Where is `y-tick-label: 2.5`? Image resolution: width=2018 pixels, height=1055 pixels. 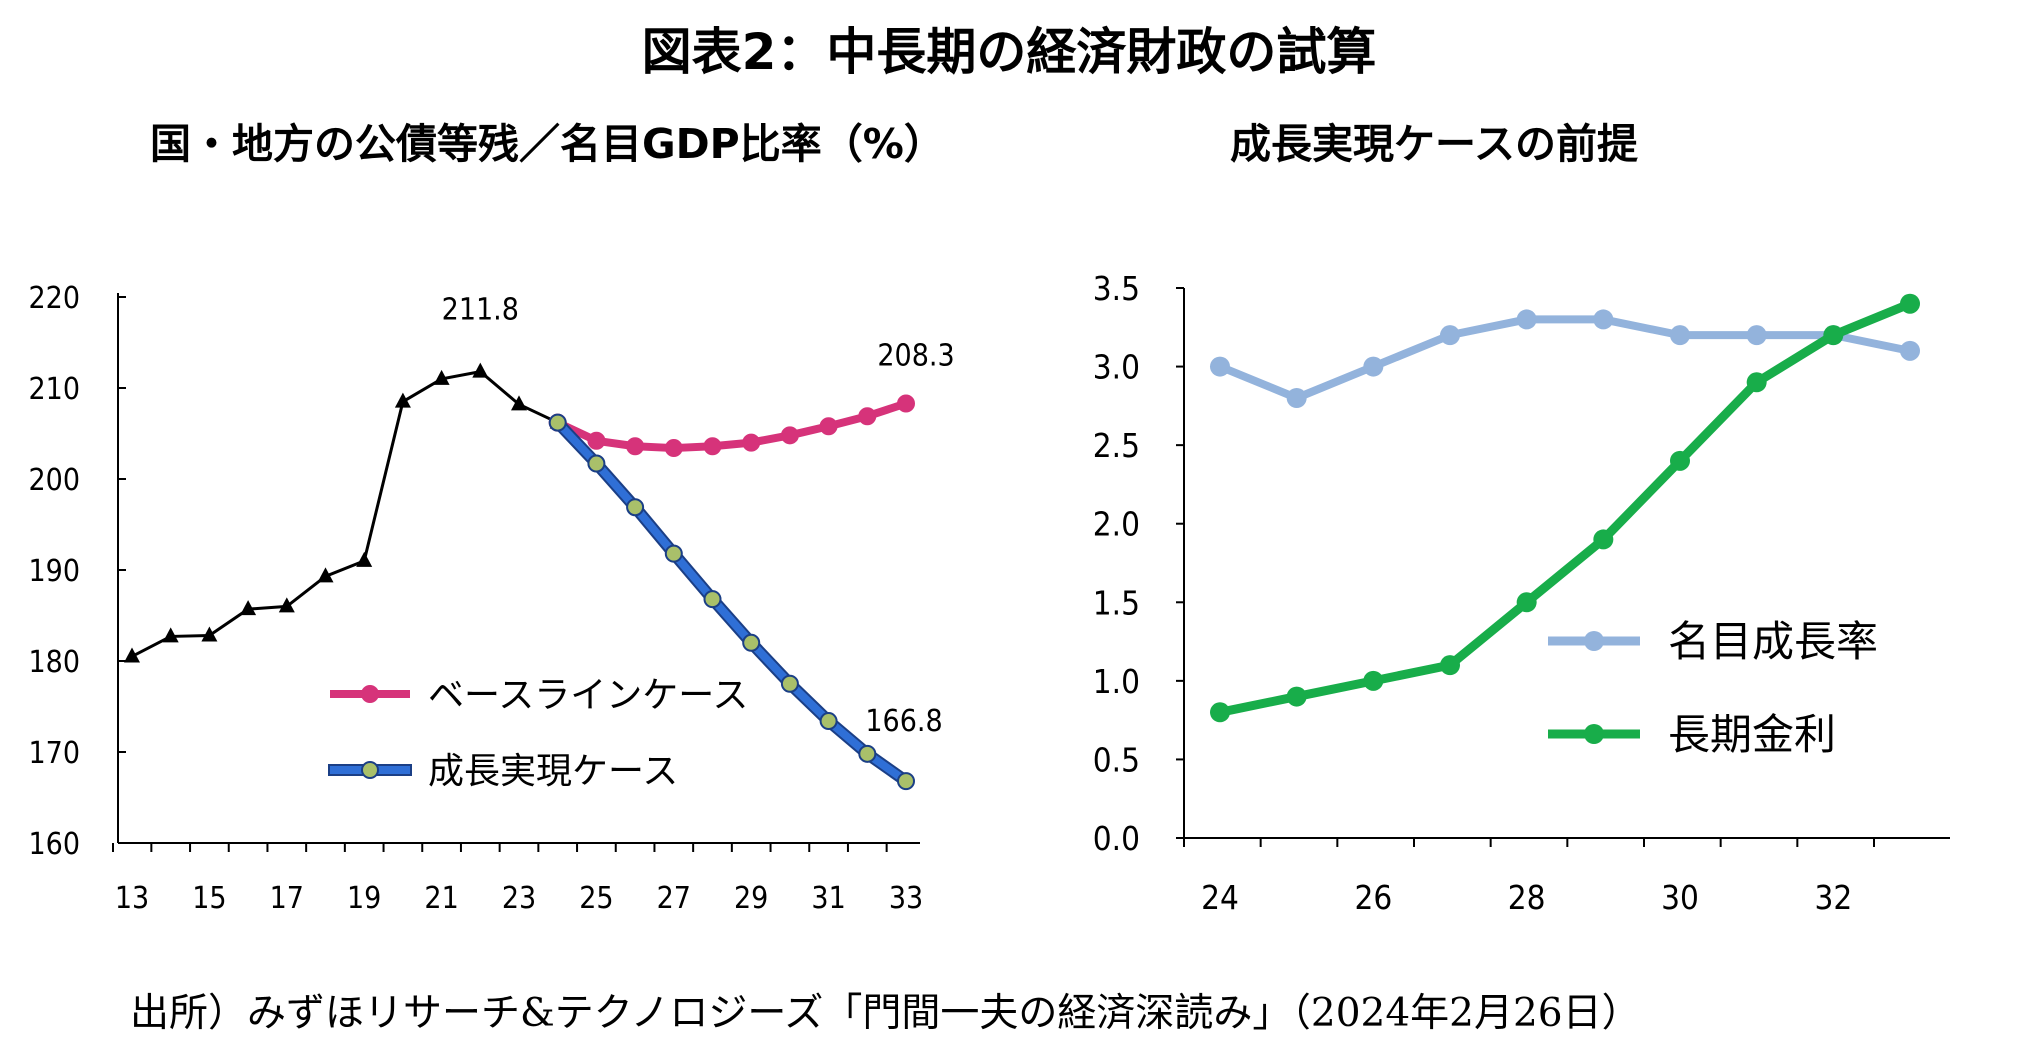
y-tick-label: 2.5 is located at coordinates (1116, 445).